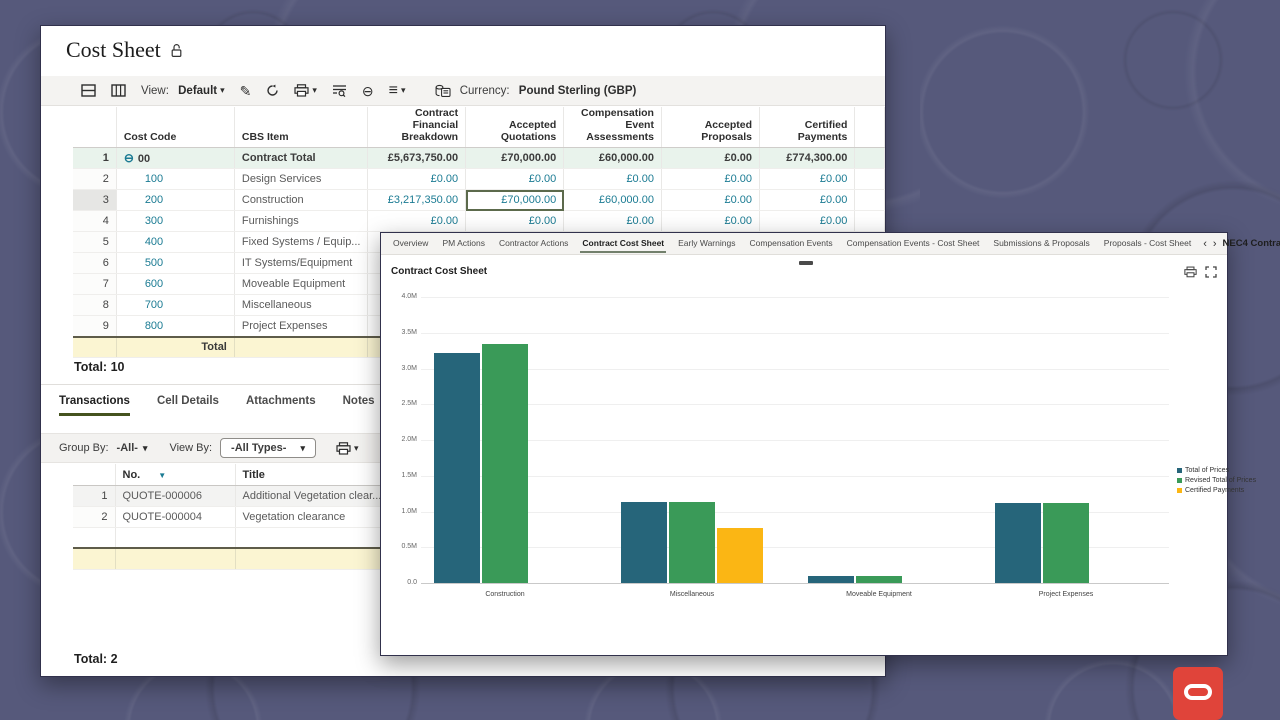 Image resolution: width=1280 pixels, height=720 pixels. I want to click on tab-attachments: Attachments, so click(280, 401).